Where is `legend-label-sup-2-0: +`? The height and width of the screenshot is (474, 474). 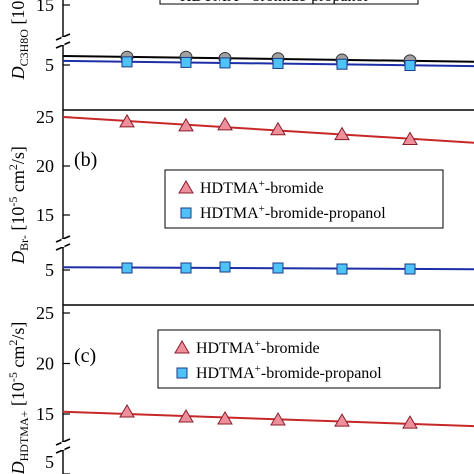
legend-label-sup-2-0: + is located at coordinates (258, 344).